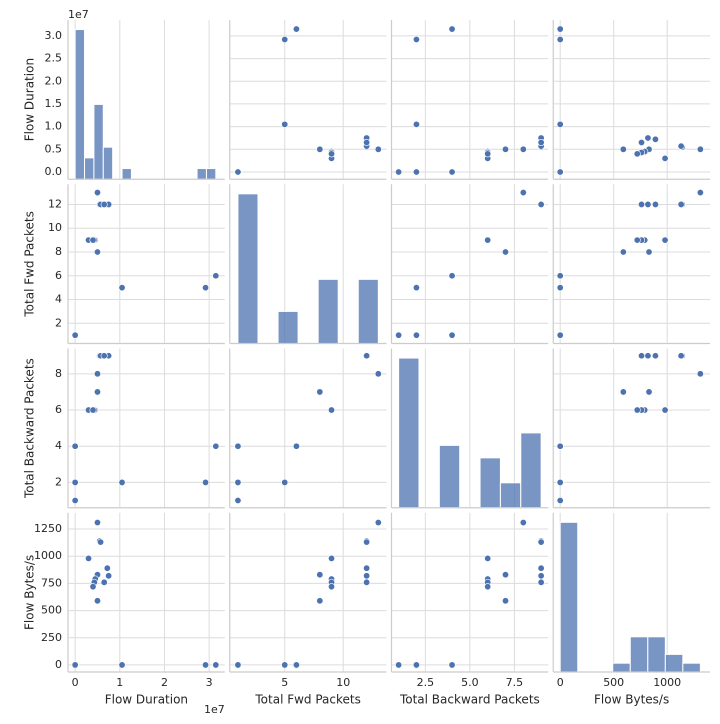  Describe the element at coordinates (54, 171) in the screenshot. I see `y-tick-label: 0.0` at that location.